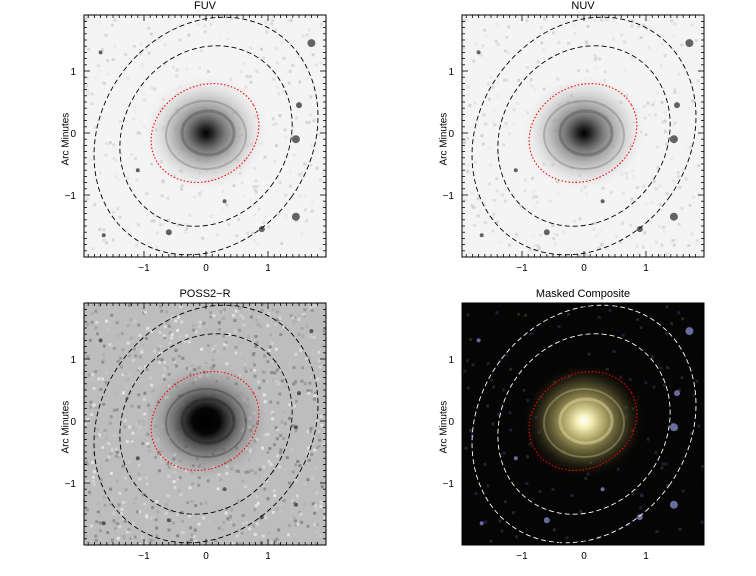  I want to click on aperture-ellipse, so click(583, 133).